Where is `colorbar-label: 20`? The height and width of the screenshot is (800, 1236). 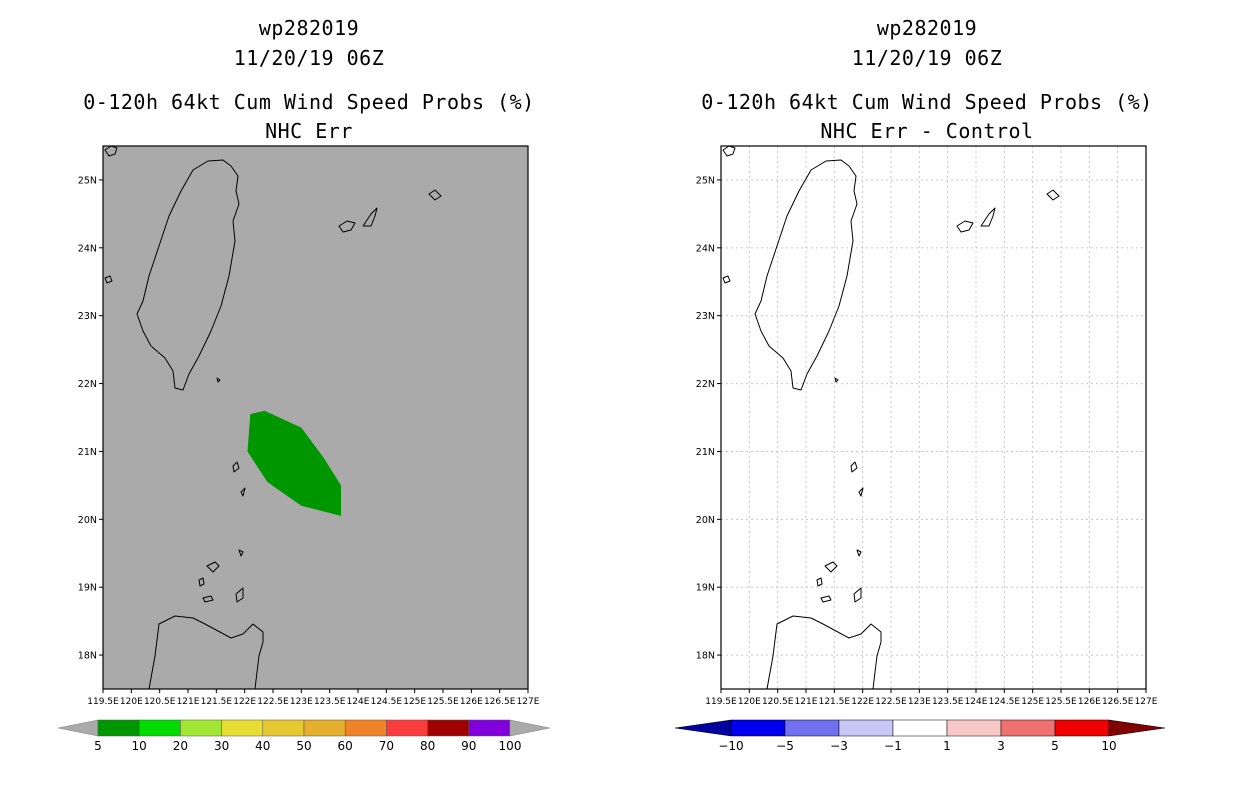 colorbar-label: 20 is located at coordinates (180, 746).